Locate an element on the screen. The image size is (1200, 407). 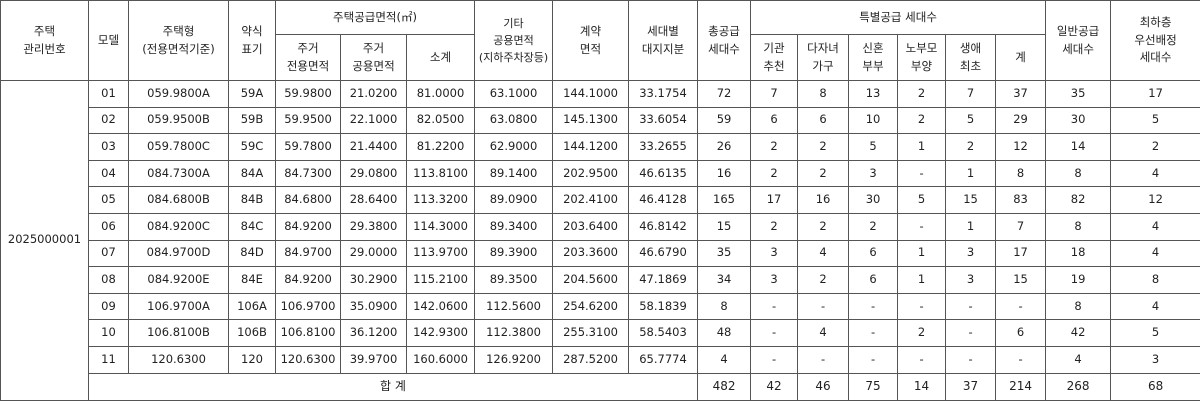
cell: 29.3800 is located at coordinates (373, 226).